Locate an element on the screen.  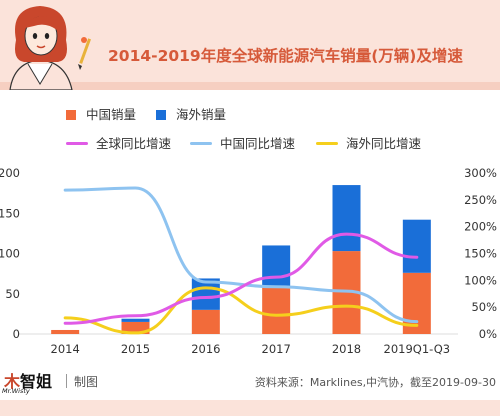
legend-label: 海外同比增速 is located at coordinates (384, 143).